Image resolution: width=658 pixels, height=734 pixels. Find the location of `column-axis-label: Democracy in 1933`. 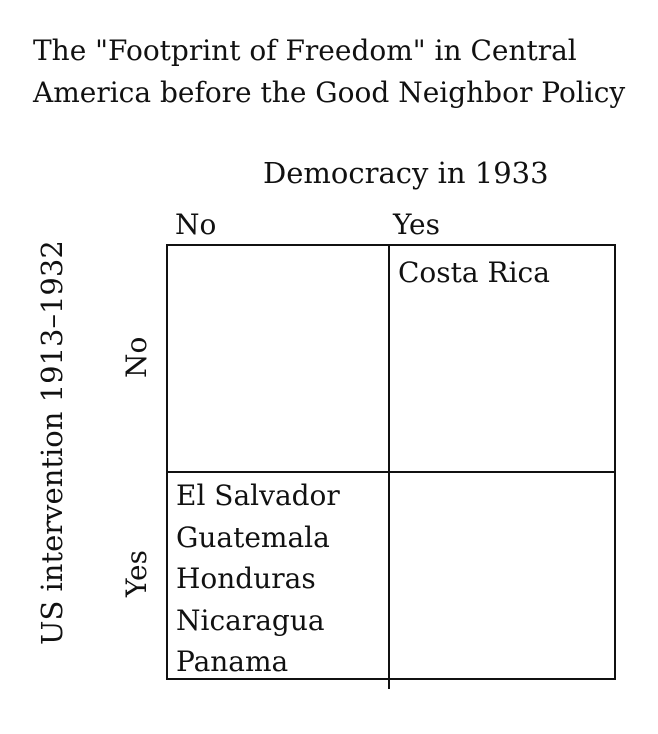

column-axis-label: Democracy in 1933 is located at coordinates (406, 173).